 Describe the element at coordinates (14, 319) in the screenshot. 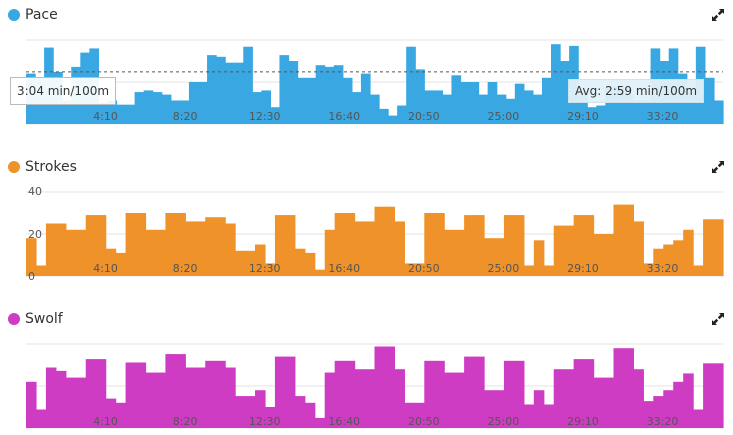

I see `swolf-legend-dot` at that location.